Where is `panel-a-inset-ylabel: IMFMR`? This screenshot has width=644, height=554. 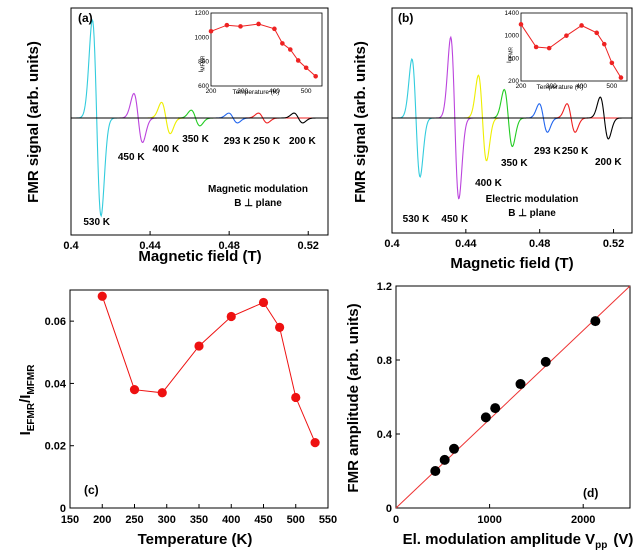
panel-a-inset-ylabel: IMFMR is located at coordinates (202, 63).